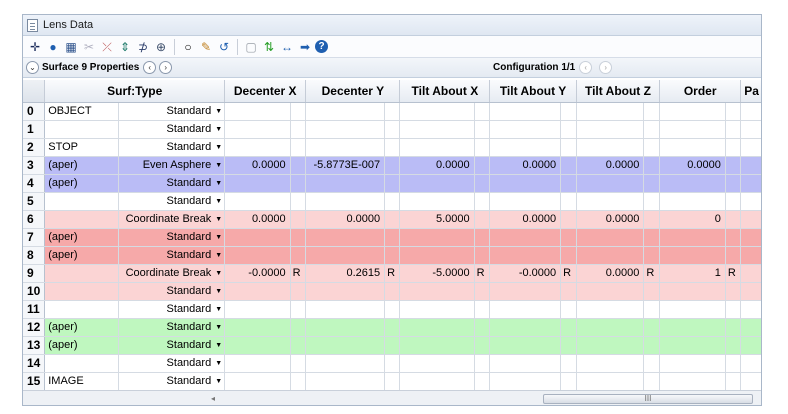 The width and height of the screenshot is (788, 414). Describe the element at coordinates (34, 255) in the screenshot. I see `row-number: 8` at that location.